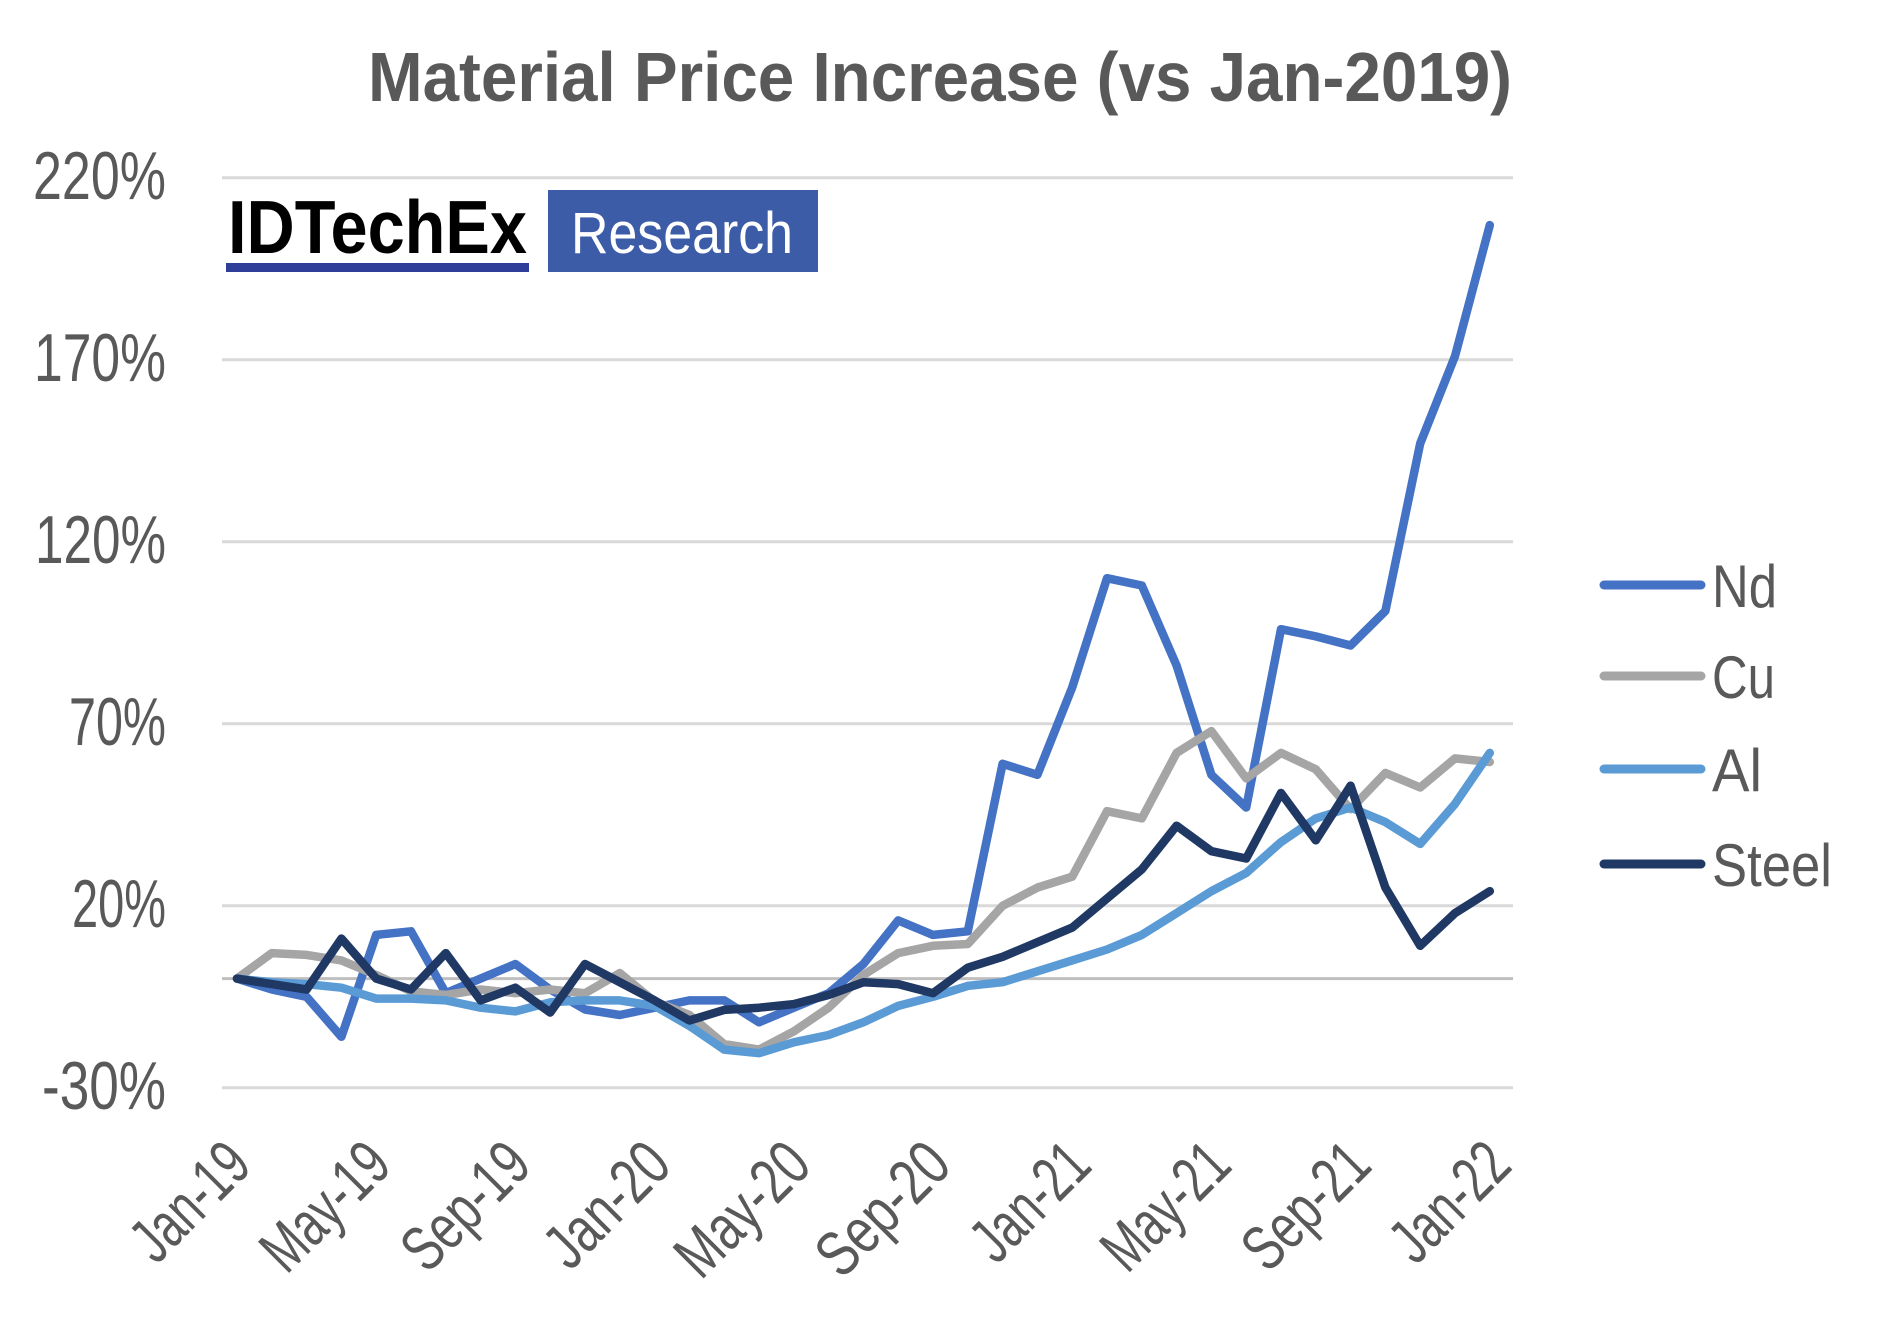 The width and height of the screenshot is (1879, 1329). I want to click on svg-text: Steel, so click(1772, 865).